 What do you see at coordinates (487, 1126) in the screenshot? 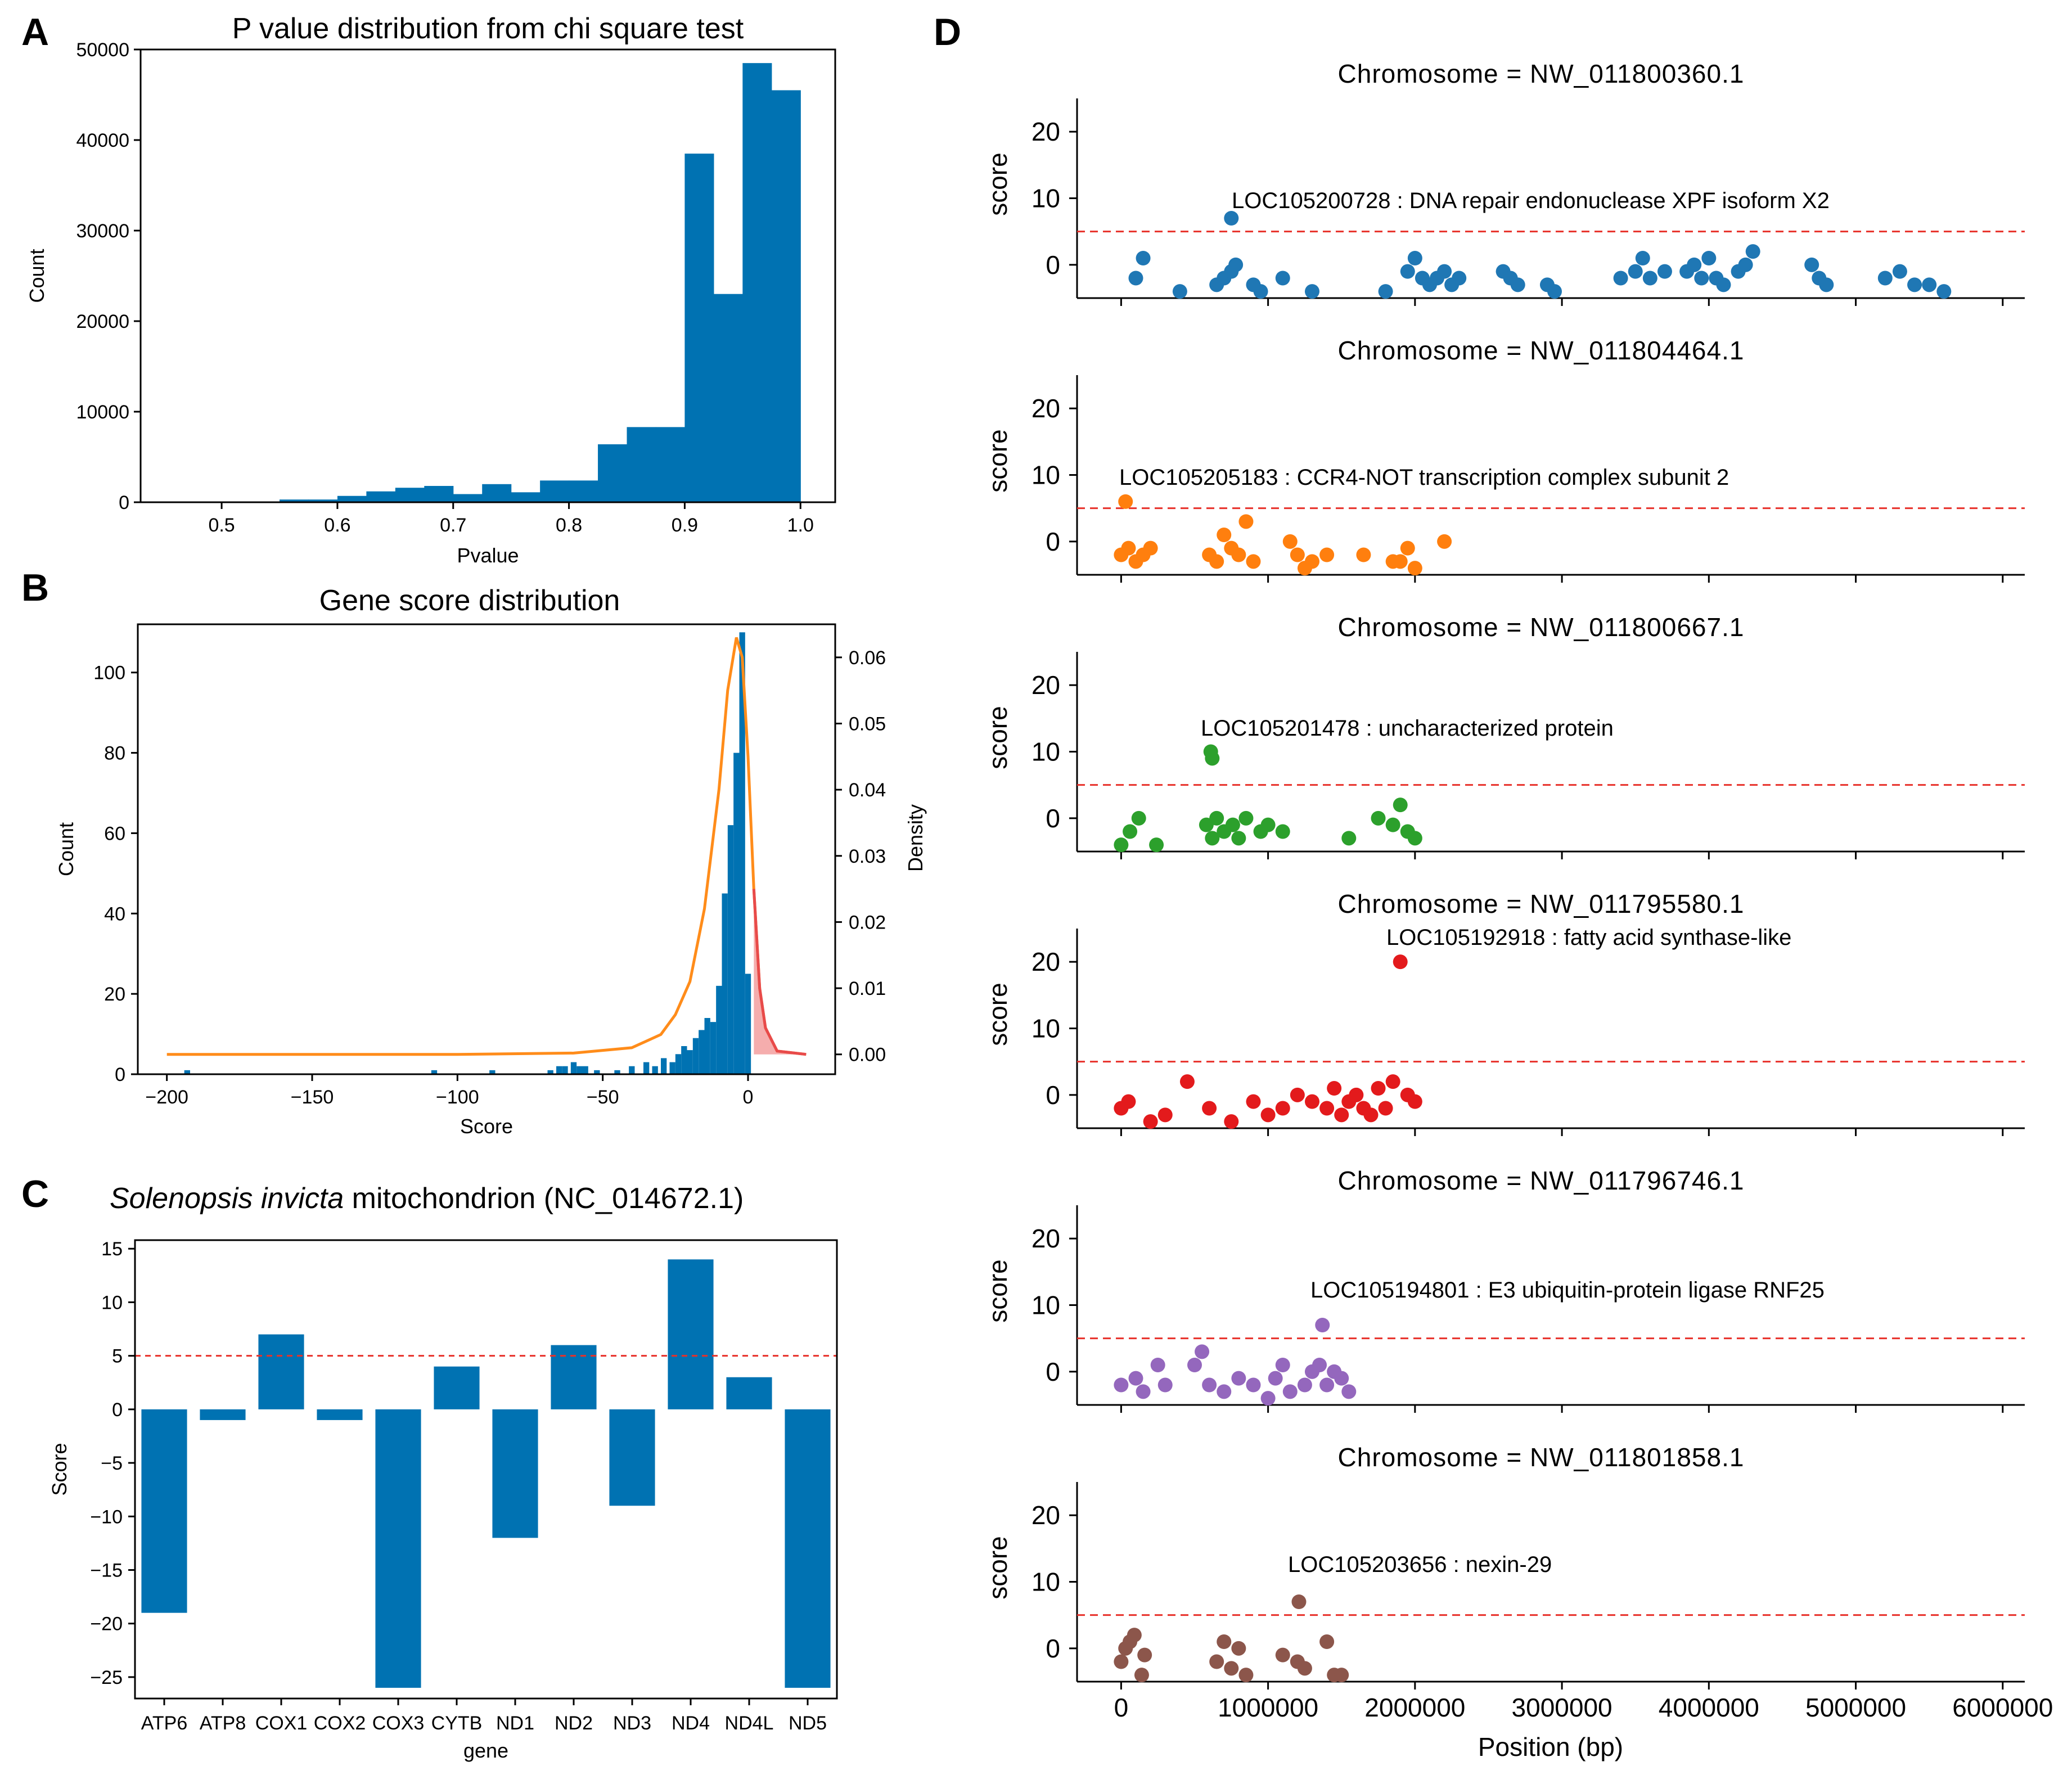
I see `x-axis-label: Score` at bounding box center [487, 1126].